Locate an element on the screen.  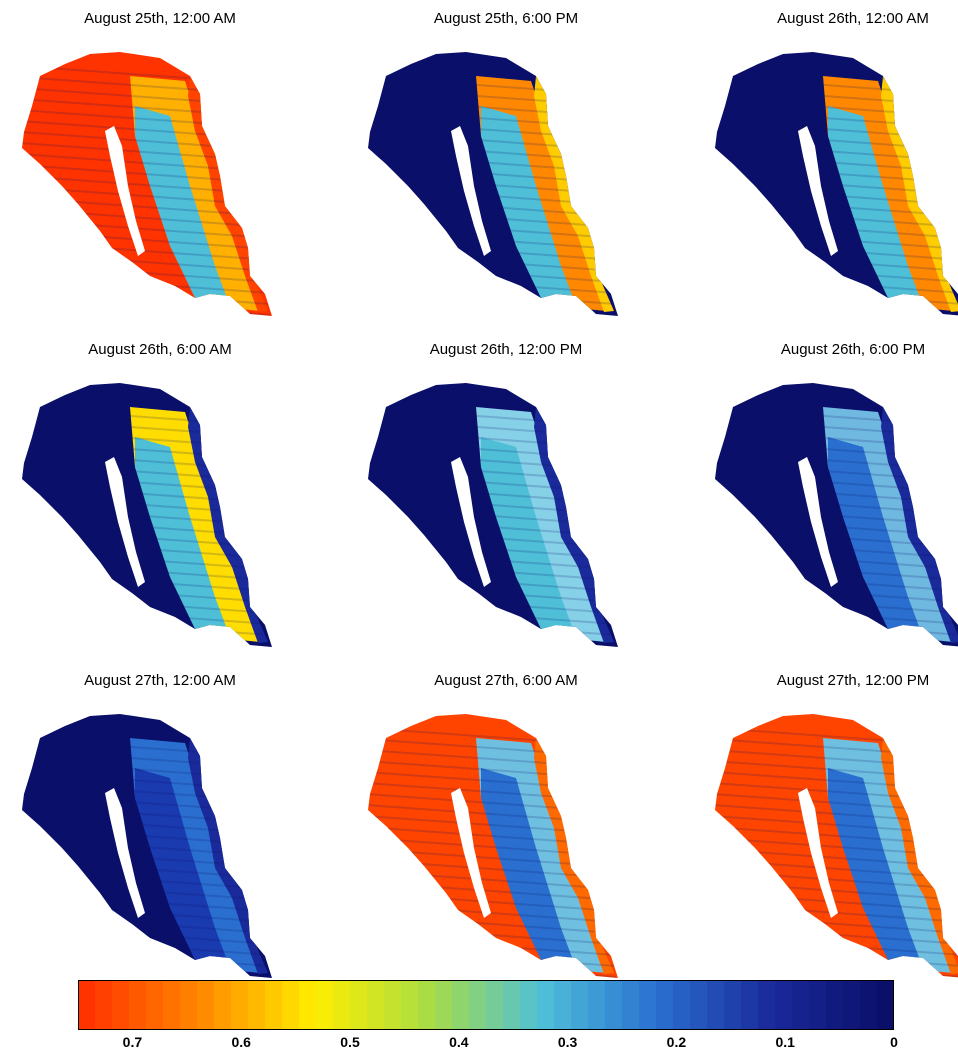
map-panel: August 27th, 6:00 AM is located at coordinates (506, 827).